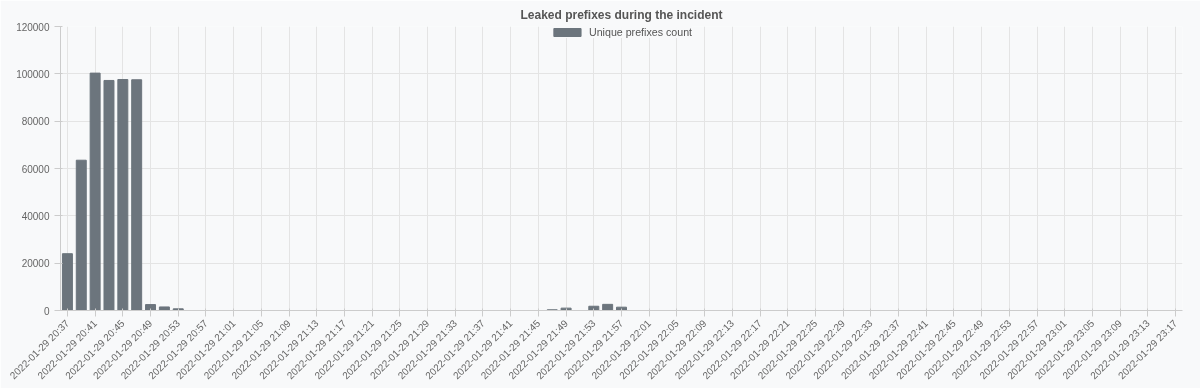 The width and height of the screenshot is (1200, 388). What do you see at coordinates (35, 216) in the screenshot?
I see `y-tick-label: 40000` at bounding box center [35, 216].